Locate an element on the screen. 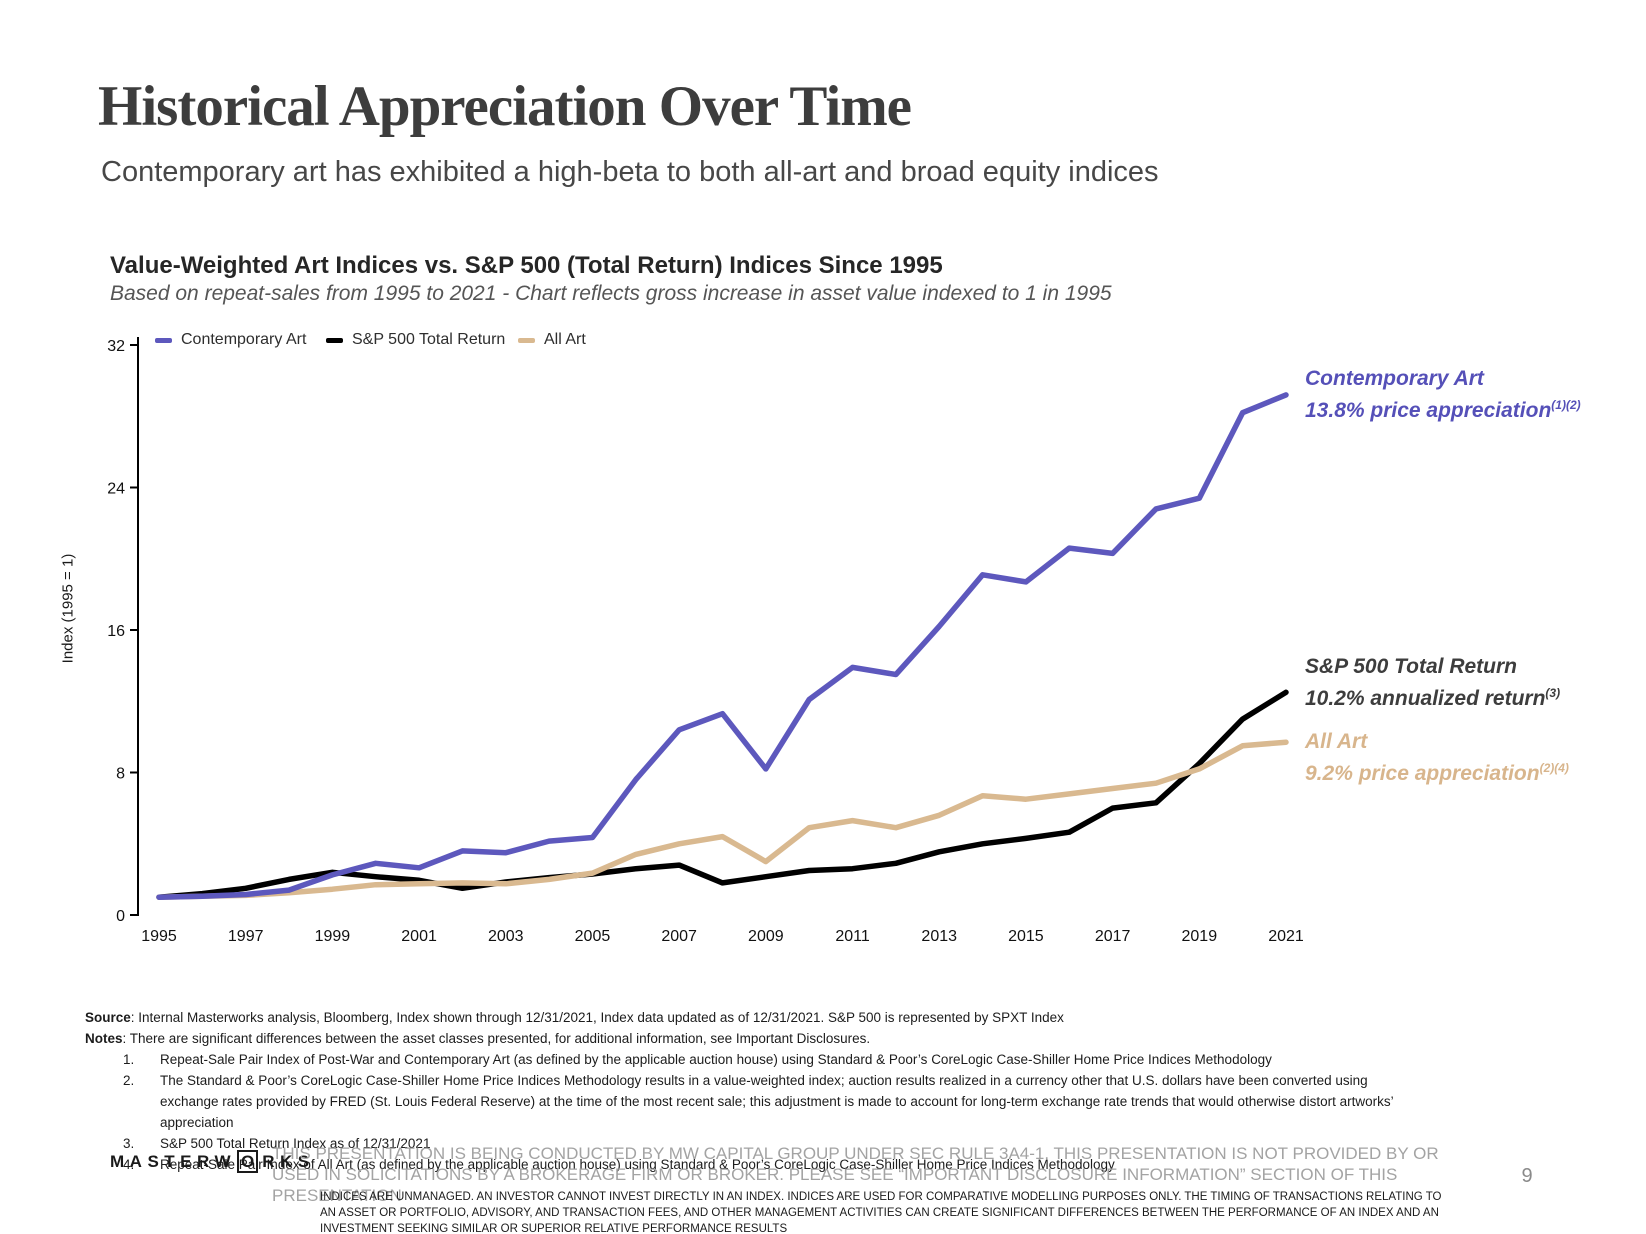  x-tick-label: 2009 is located at coordinates (766, 936).